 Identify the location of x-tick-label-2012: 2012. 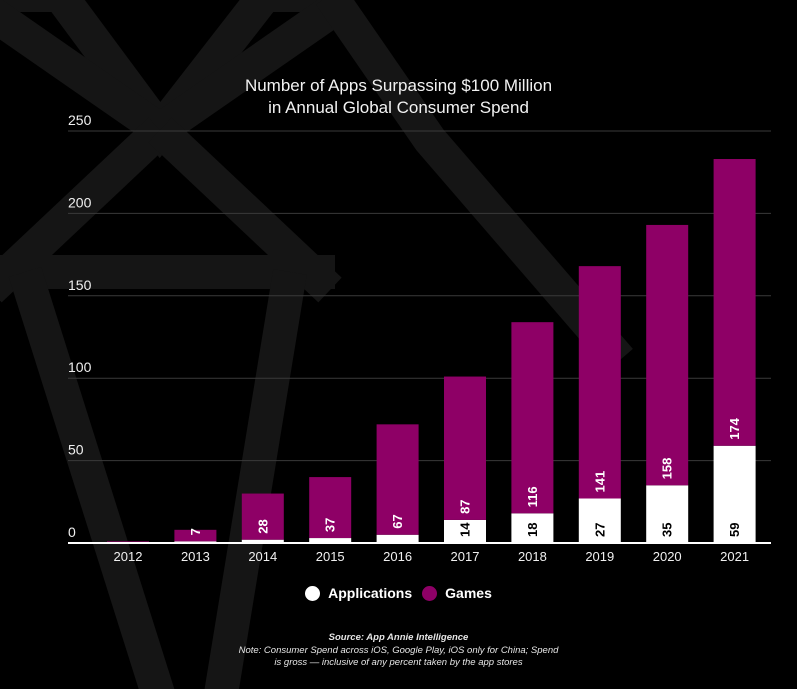
(128, 556).